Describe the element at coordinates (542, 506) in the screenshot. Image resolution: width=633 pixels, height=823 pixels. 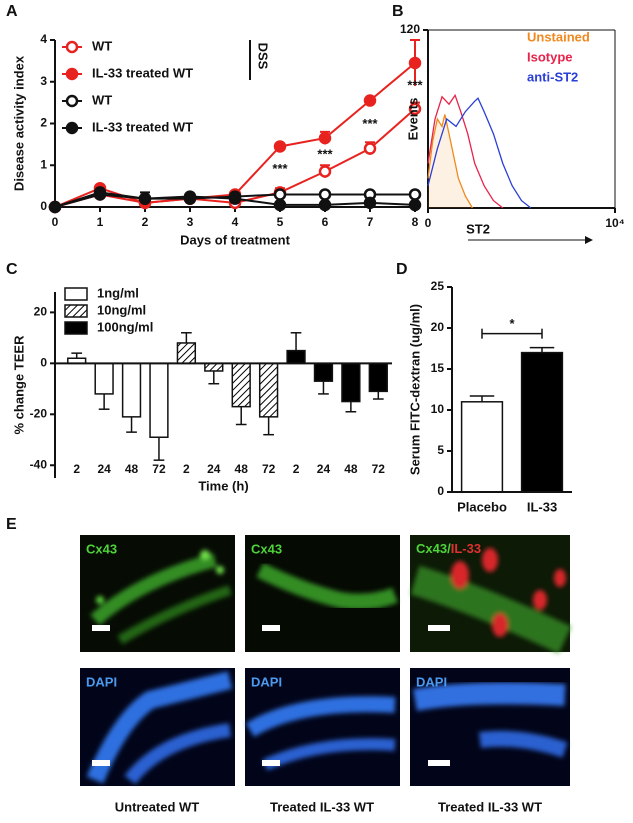
I see `x-tick-label: IL-33` at that location.